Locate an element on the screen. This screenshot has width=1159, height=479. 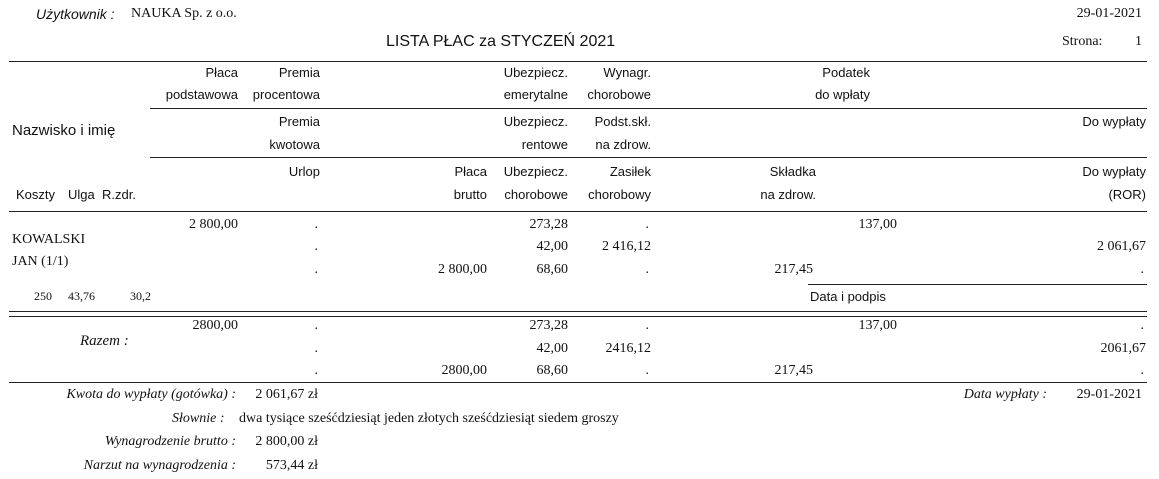
brutto-label: Wynagrodzenie brutto : is located at coordinates (170, 441).